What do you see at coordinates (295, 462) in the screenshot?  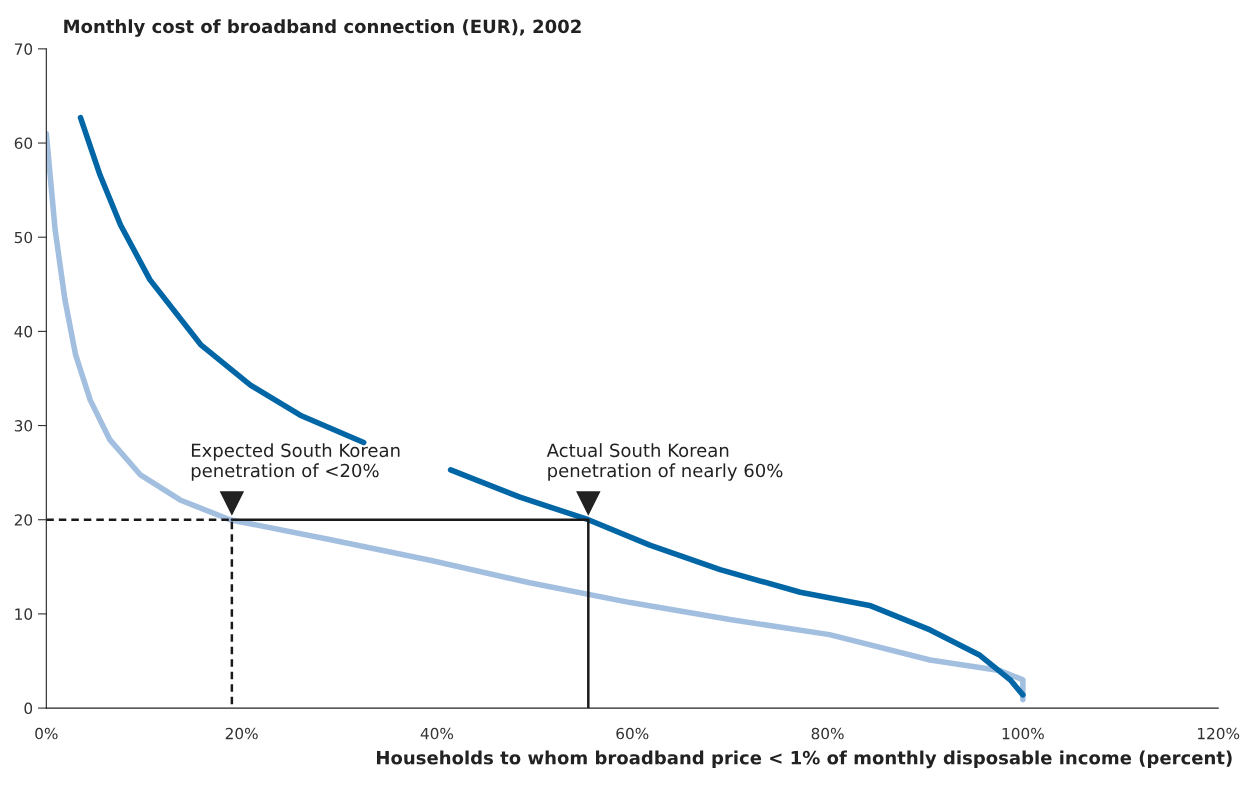 I see `annotation: Expected South Korean penetration of <20%` at bounding box center [295, 462].